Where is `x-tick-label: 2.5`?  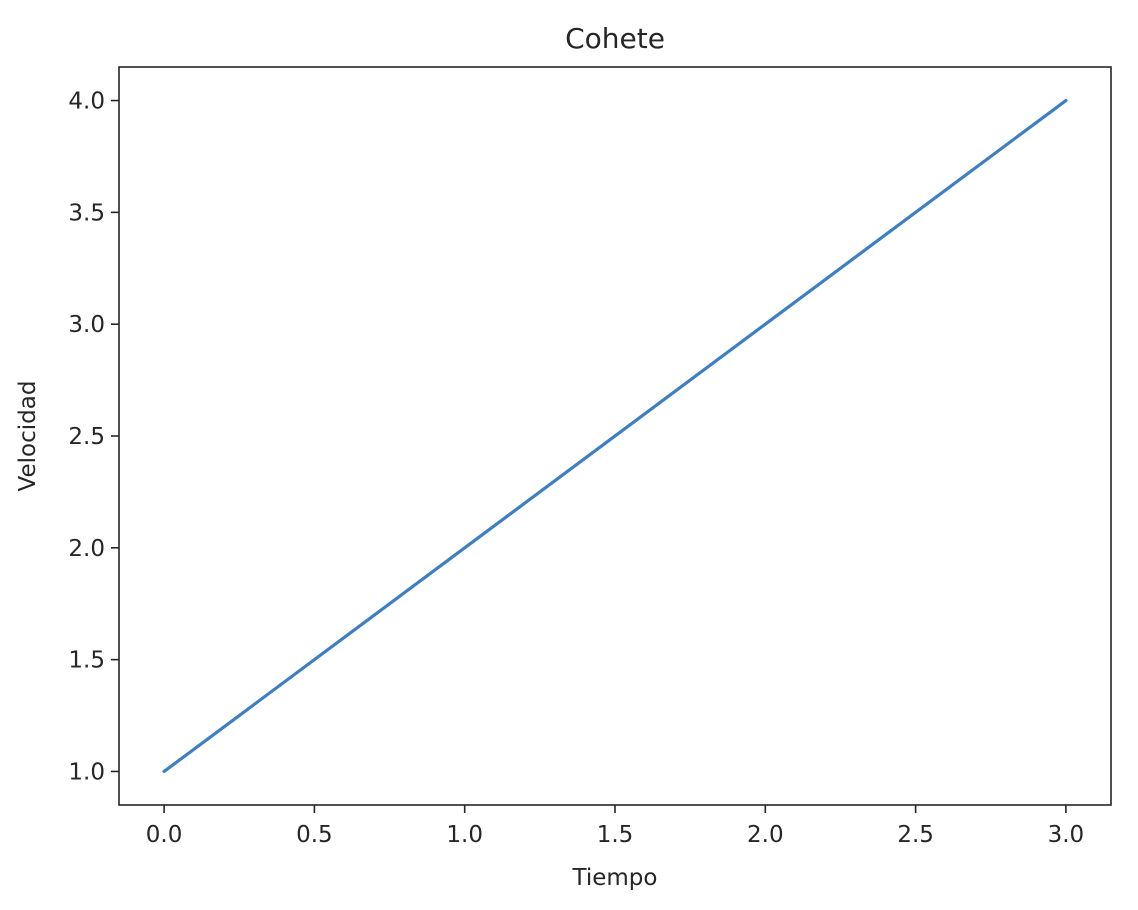 x-tick-label: 2.5 is located at coordinates (915, 835).